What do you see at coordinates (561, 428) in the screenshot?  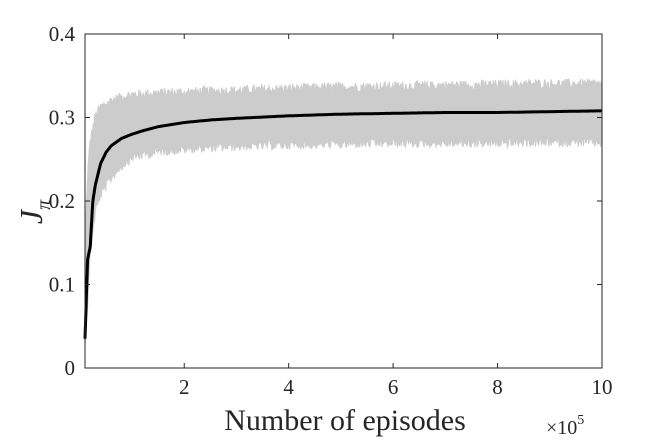 I see `x-exponent-base: ×10` at bounding box center [561, 428].